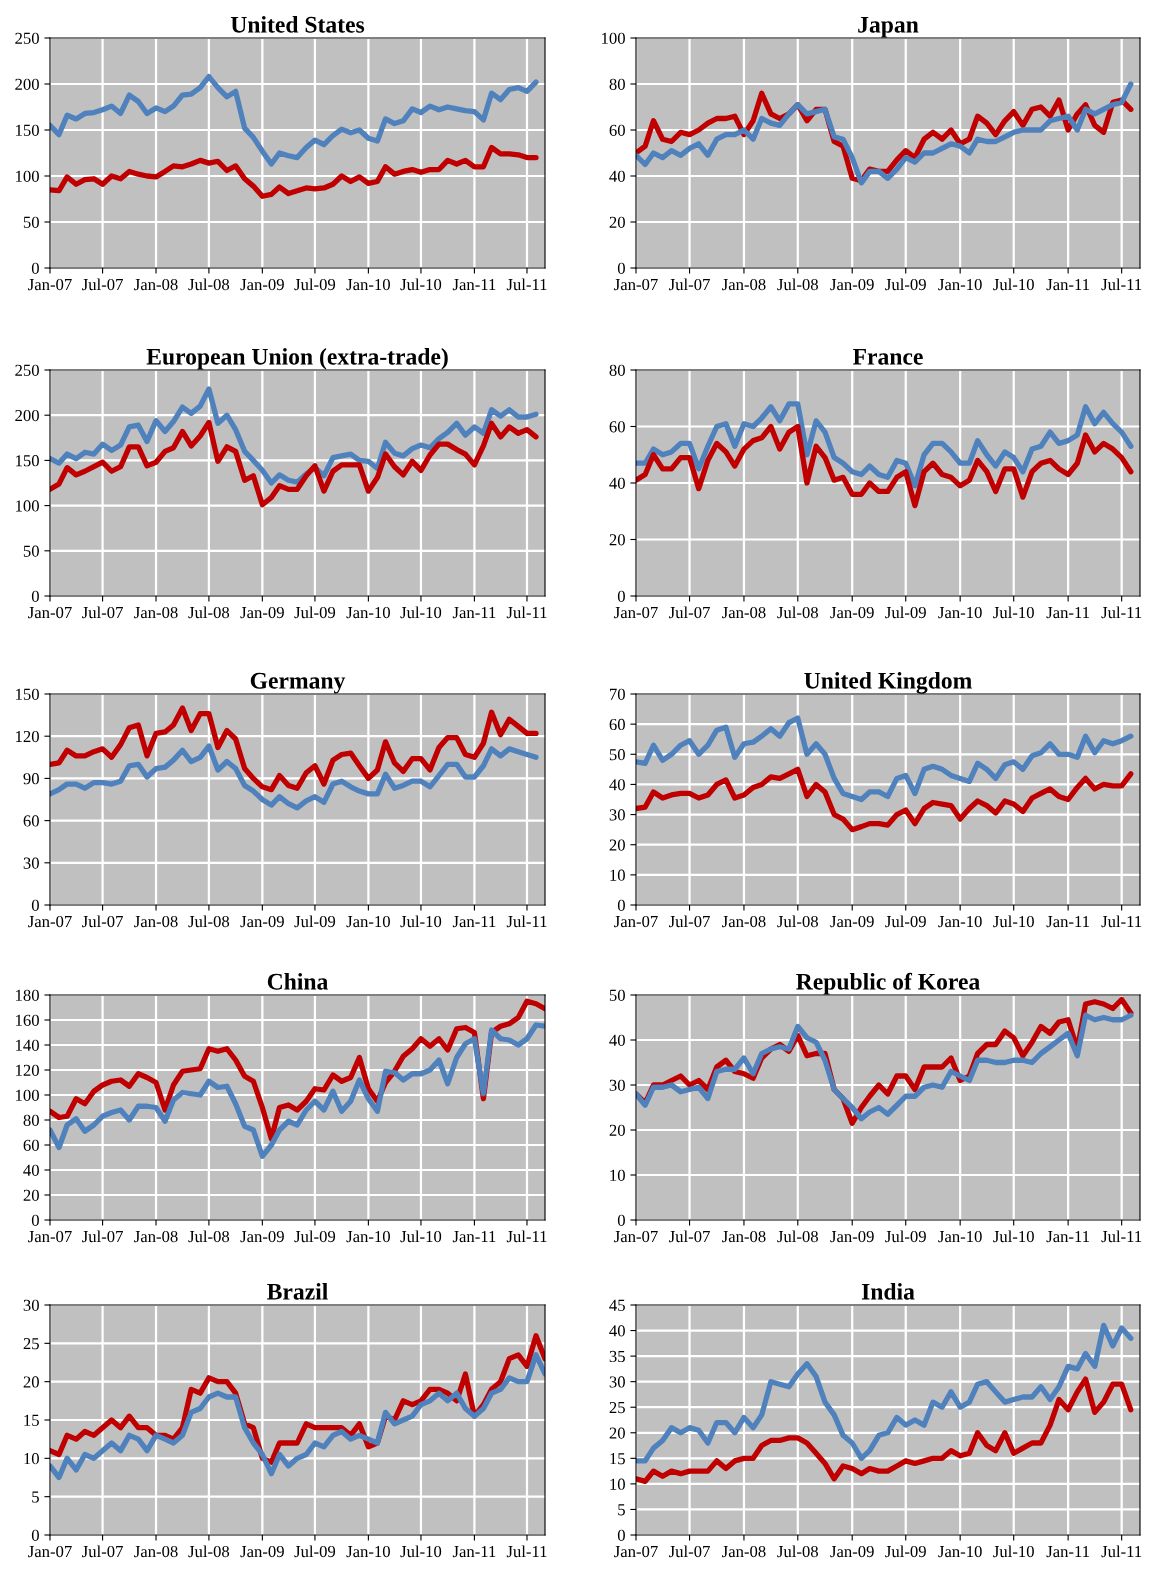  What do you see at coordinates (27, 1020) in the screenshot?
I see `y-tick-label: 160` at bounding box center [27, 1020].